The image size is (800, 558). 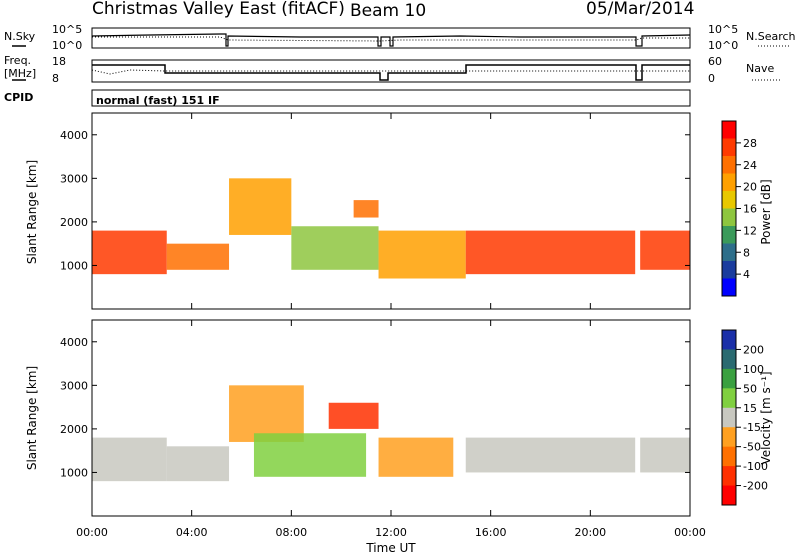 I want to click on colorbar-tick-label: 16, so click(x=750, y=209).